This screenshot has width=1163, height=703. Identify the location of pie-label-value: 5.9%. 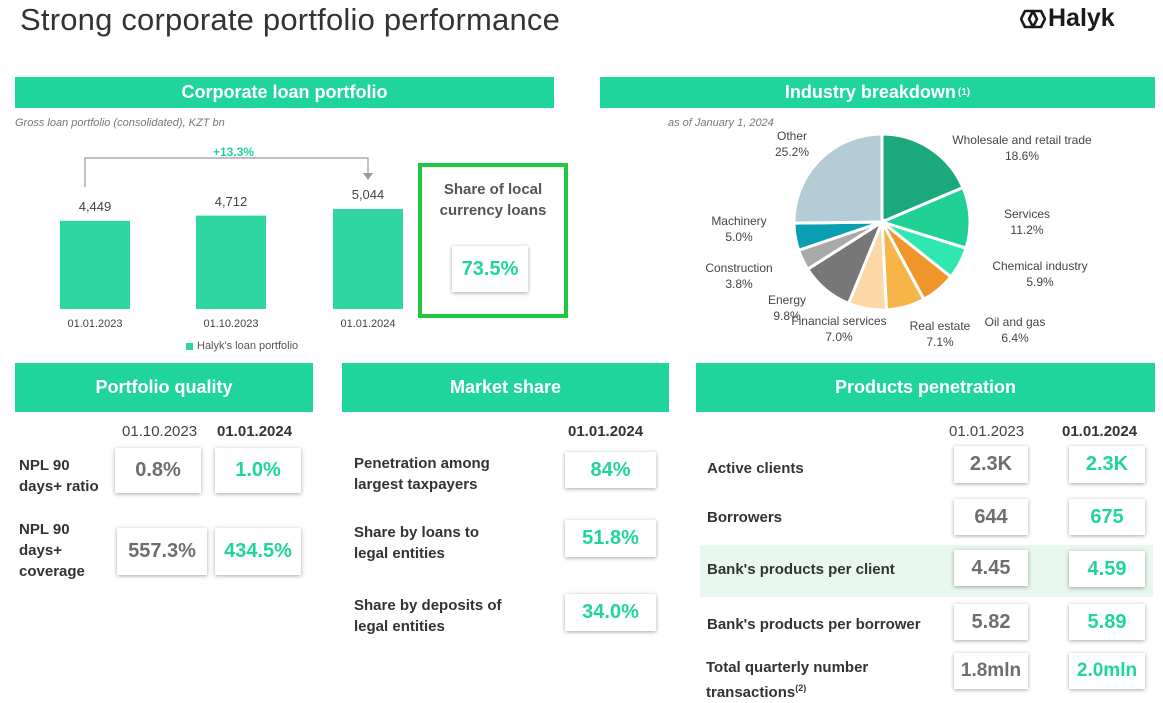
(1040, 282).